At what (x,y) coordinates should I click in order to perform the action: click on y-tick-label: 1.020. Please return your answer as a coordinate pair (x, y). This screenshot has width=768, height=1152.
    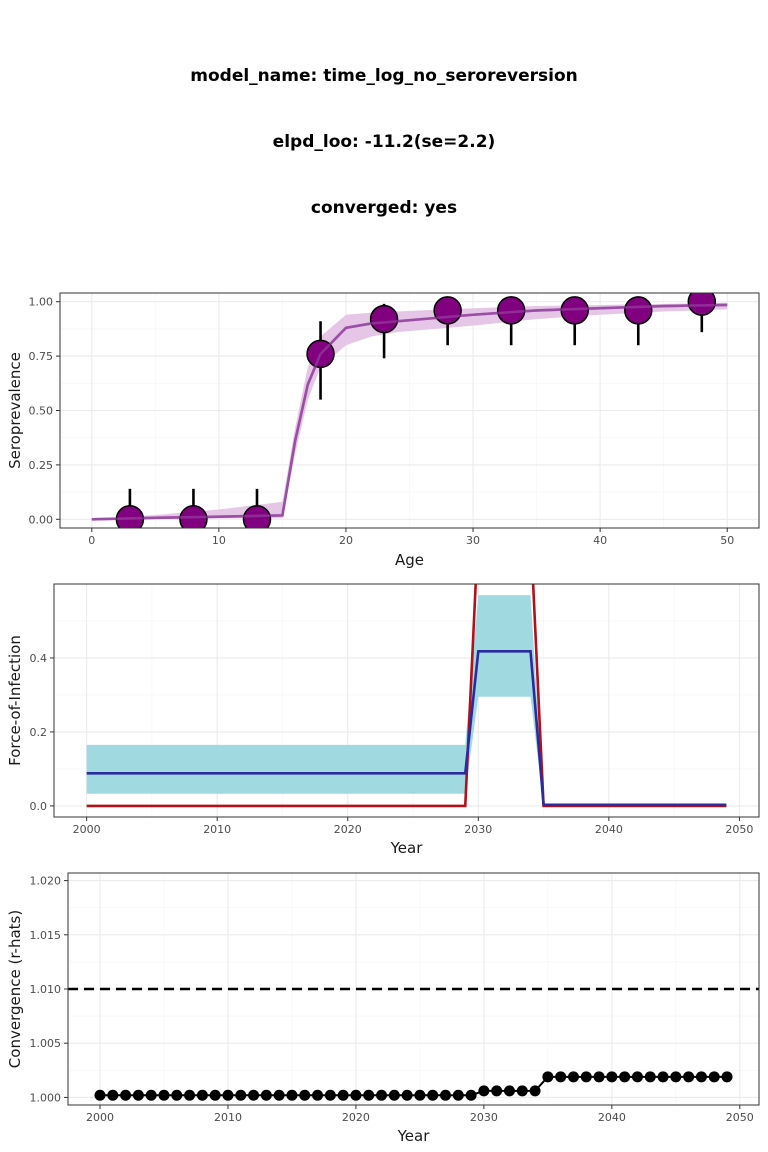
    Looking at the image, I should click on (46, 881).